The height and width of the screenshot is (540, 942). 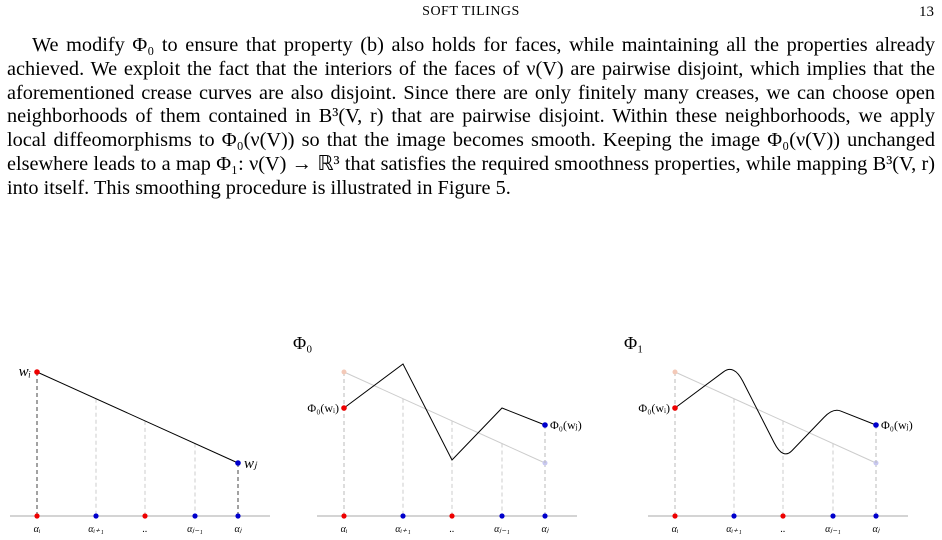 I want to click on page-number: 13, so click(x=926, y=12).